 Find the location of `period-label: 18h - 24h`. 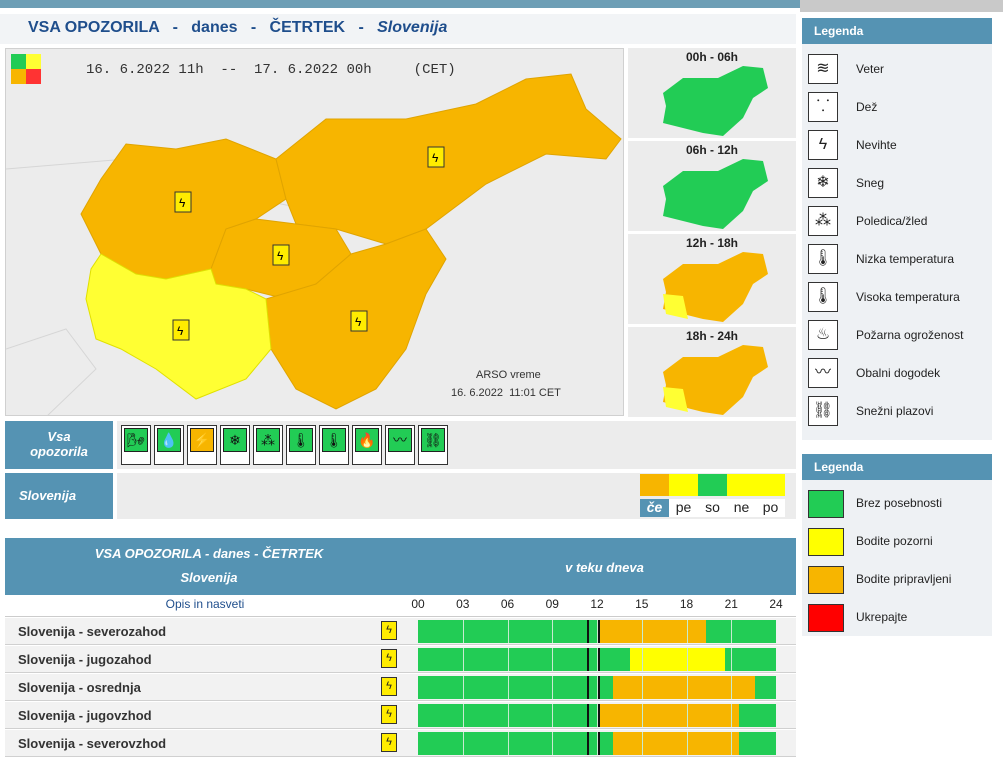

period-label: 18h - 24h is located at coordinates (712, 336).